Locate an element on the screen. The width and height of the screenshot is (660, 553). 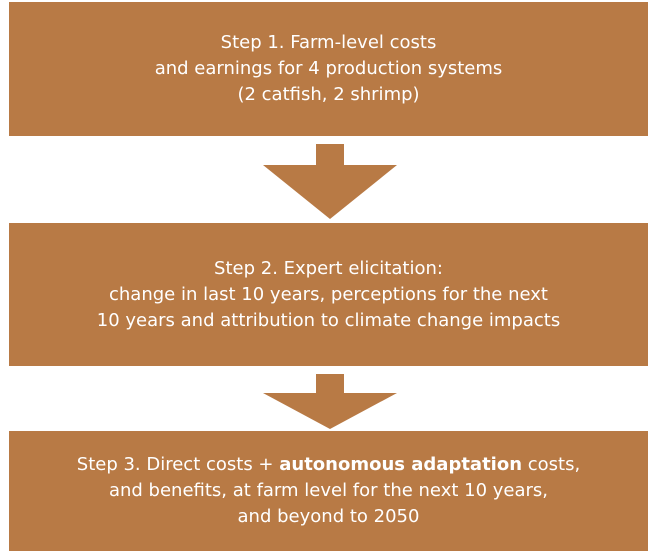
text-part: costs, is located at coordinates (551, 464).